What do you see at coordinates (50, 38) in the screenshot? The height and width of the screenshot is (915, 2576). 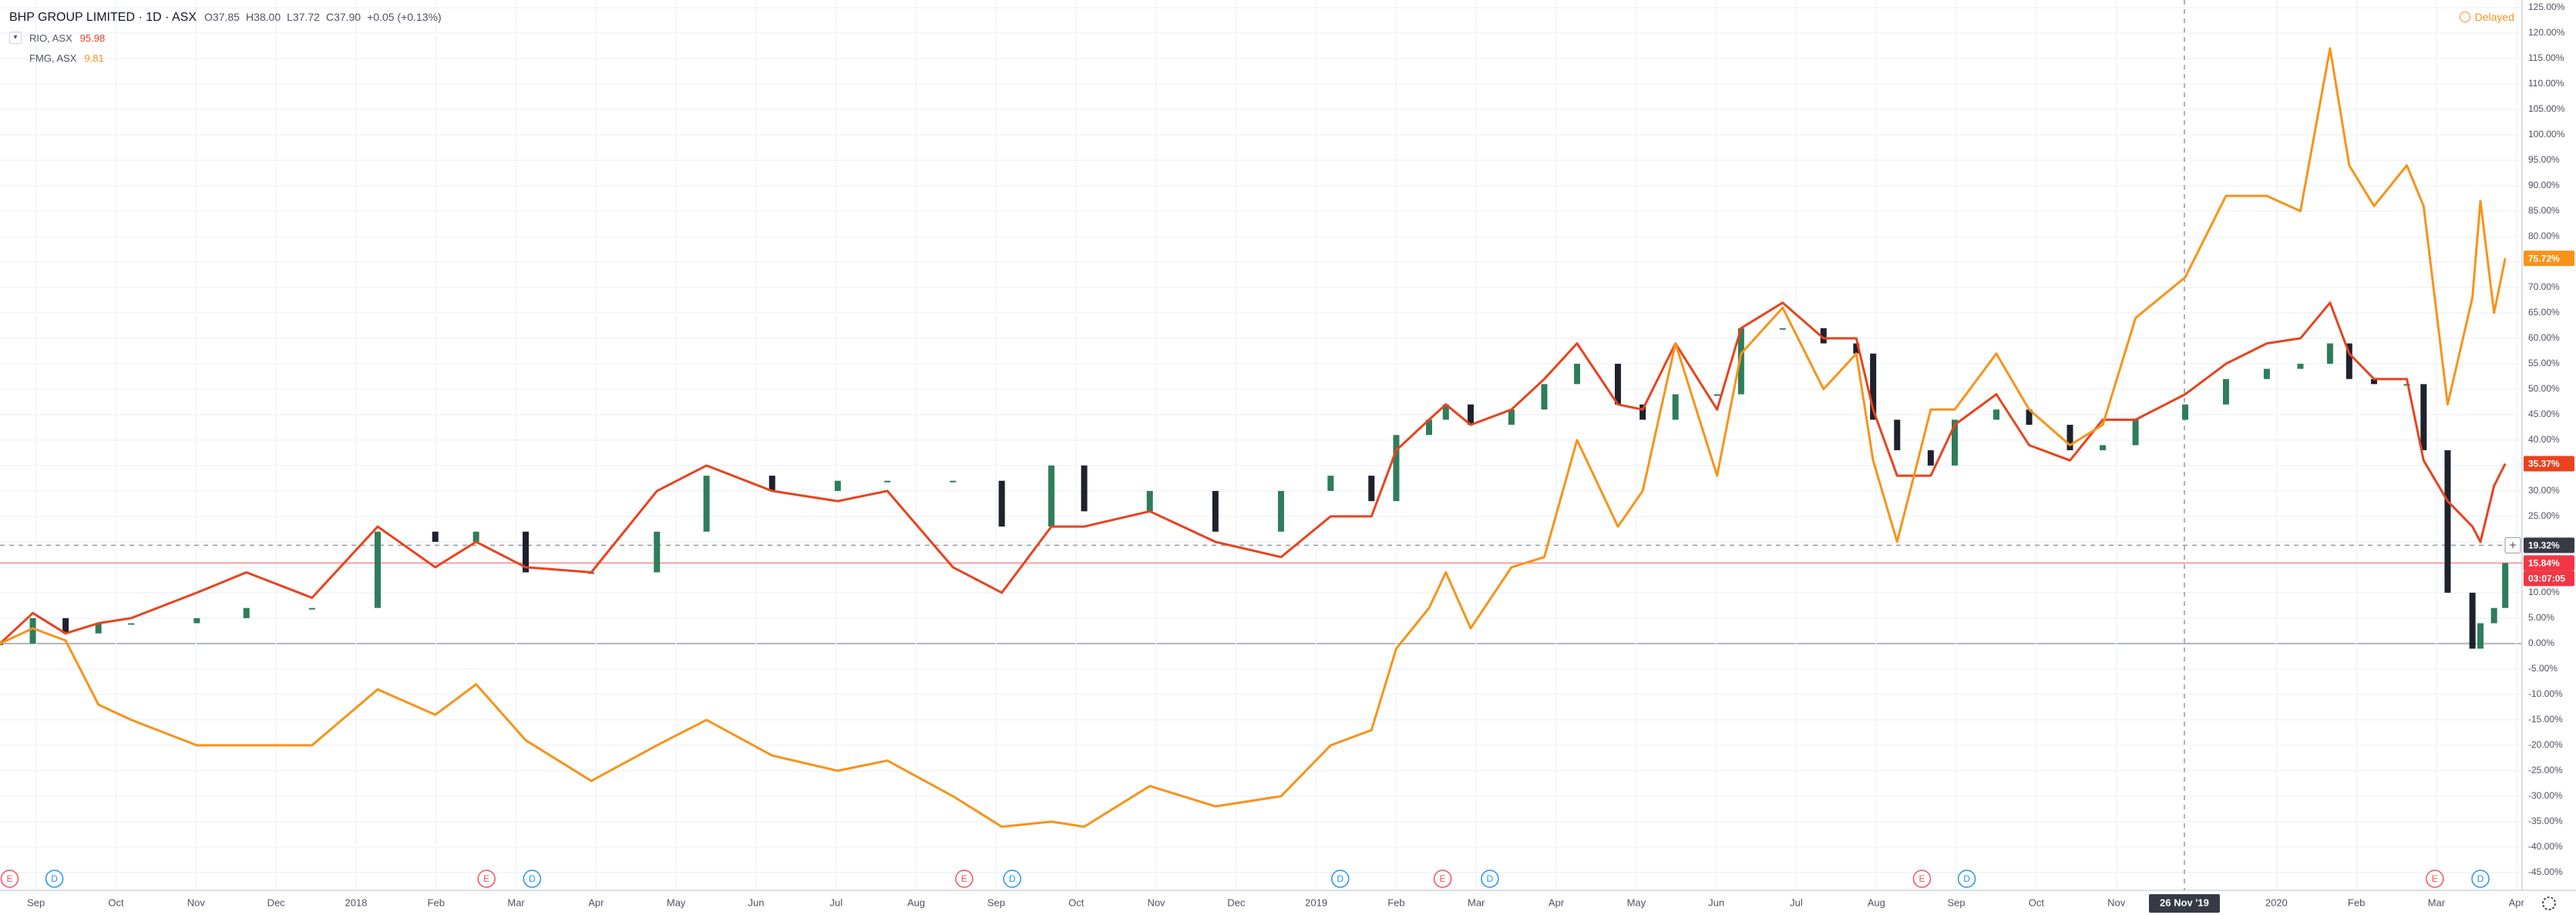 I see `legend-name: RIO, ASX` at bounding box center [50, 38].